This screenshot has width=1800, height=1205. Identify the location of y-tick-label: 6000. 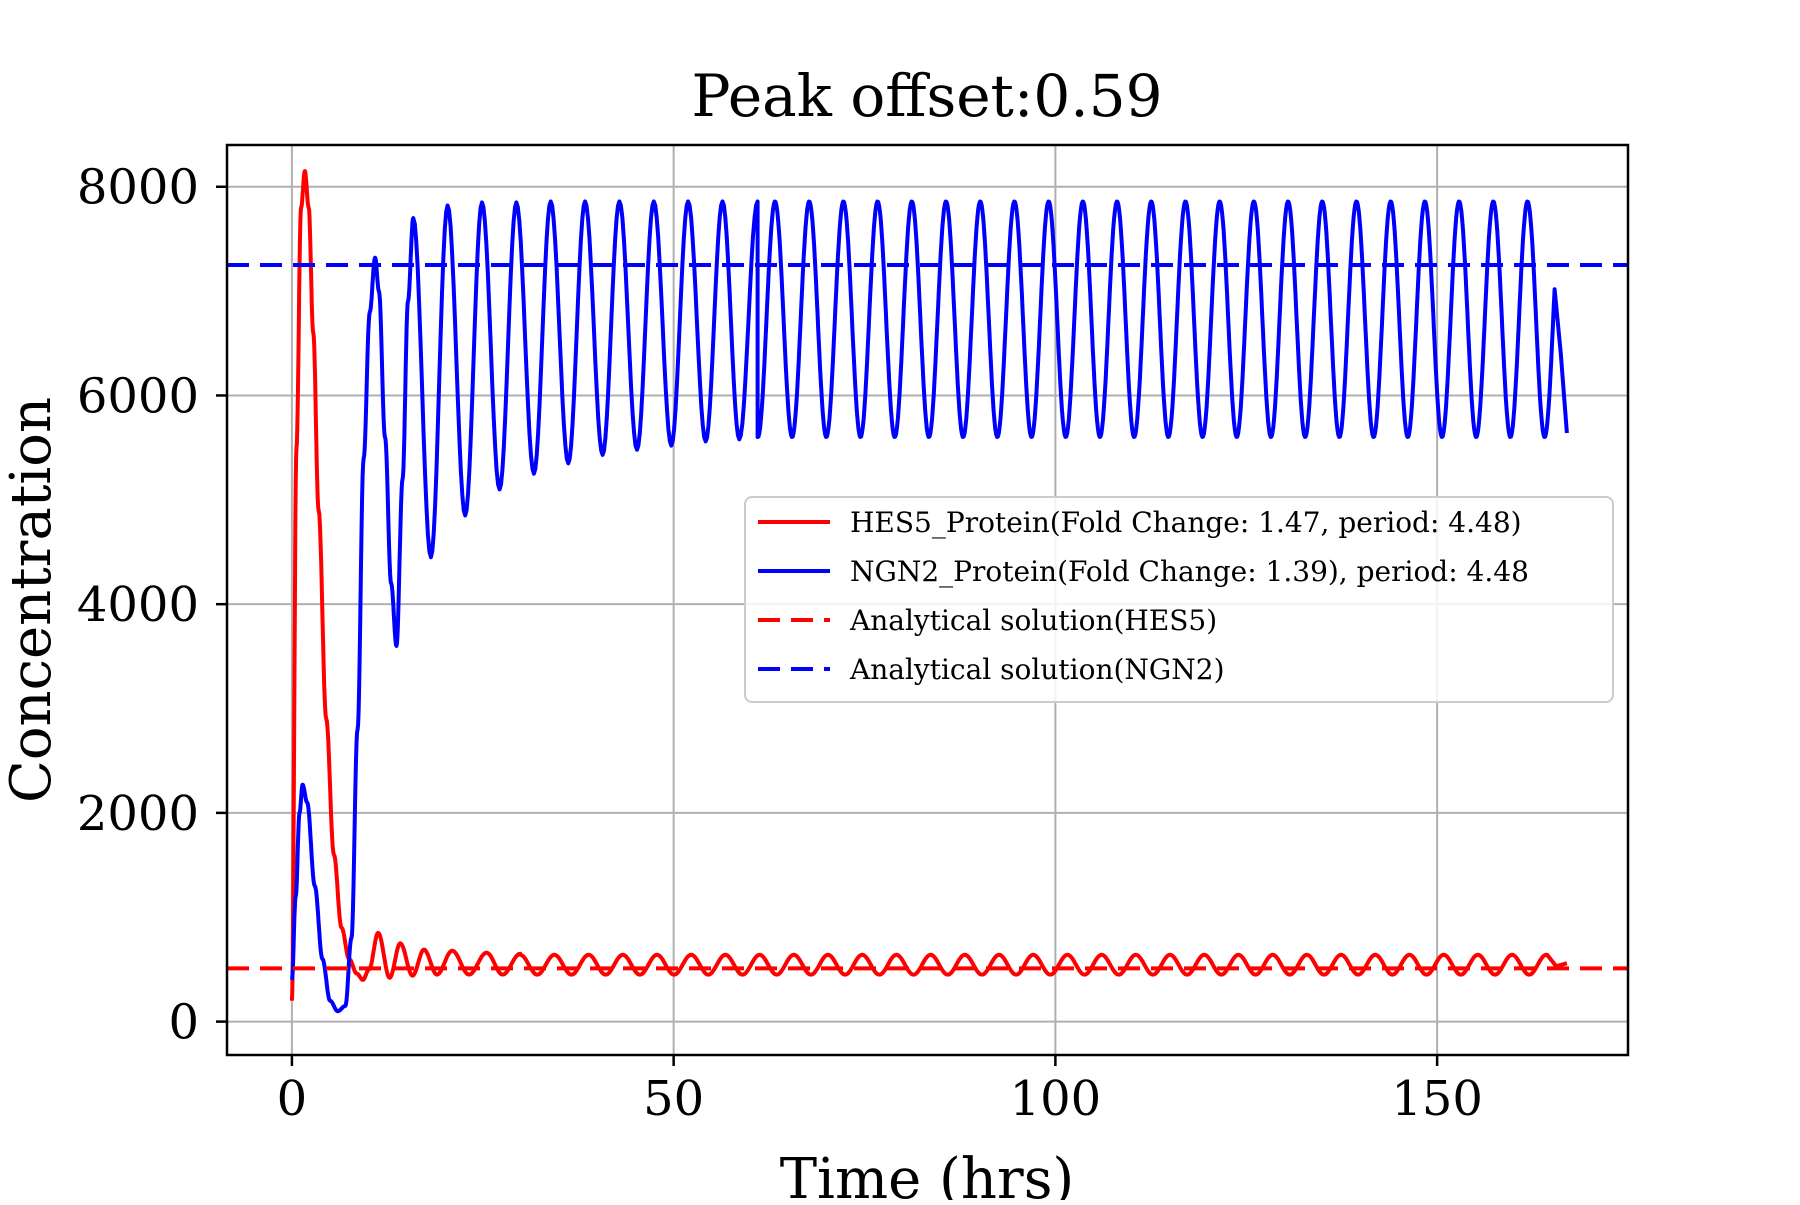
(138, 396).